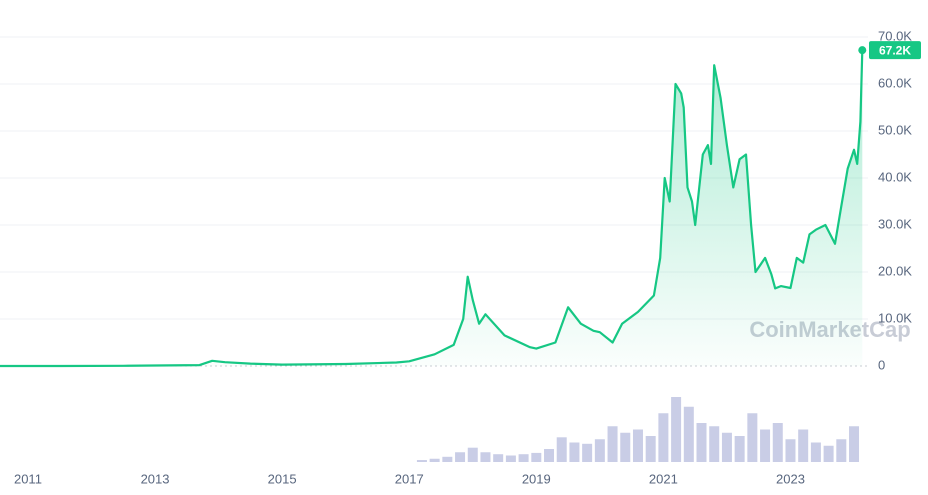 Image resolution: width=928 pixels, height=495 pixels. What do you see at coordinates (663, 478) in the screenshot?
I see `x-tick-label: 2021` at bounding box center [663, 478].